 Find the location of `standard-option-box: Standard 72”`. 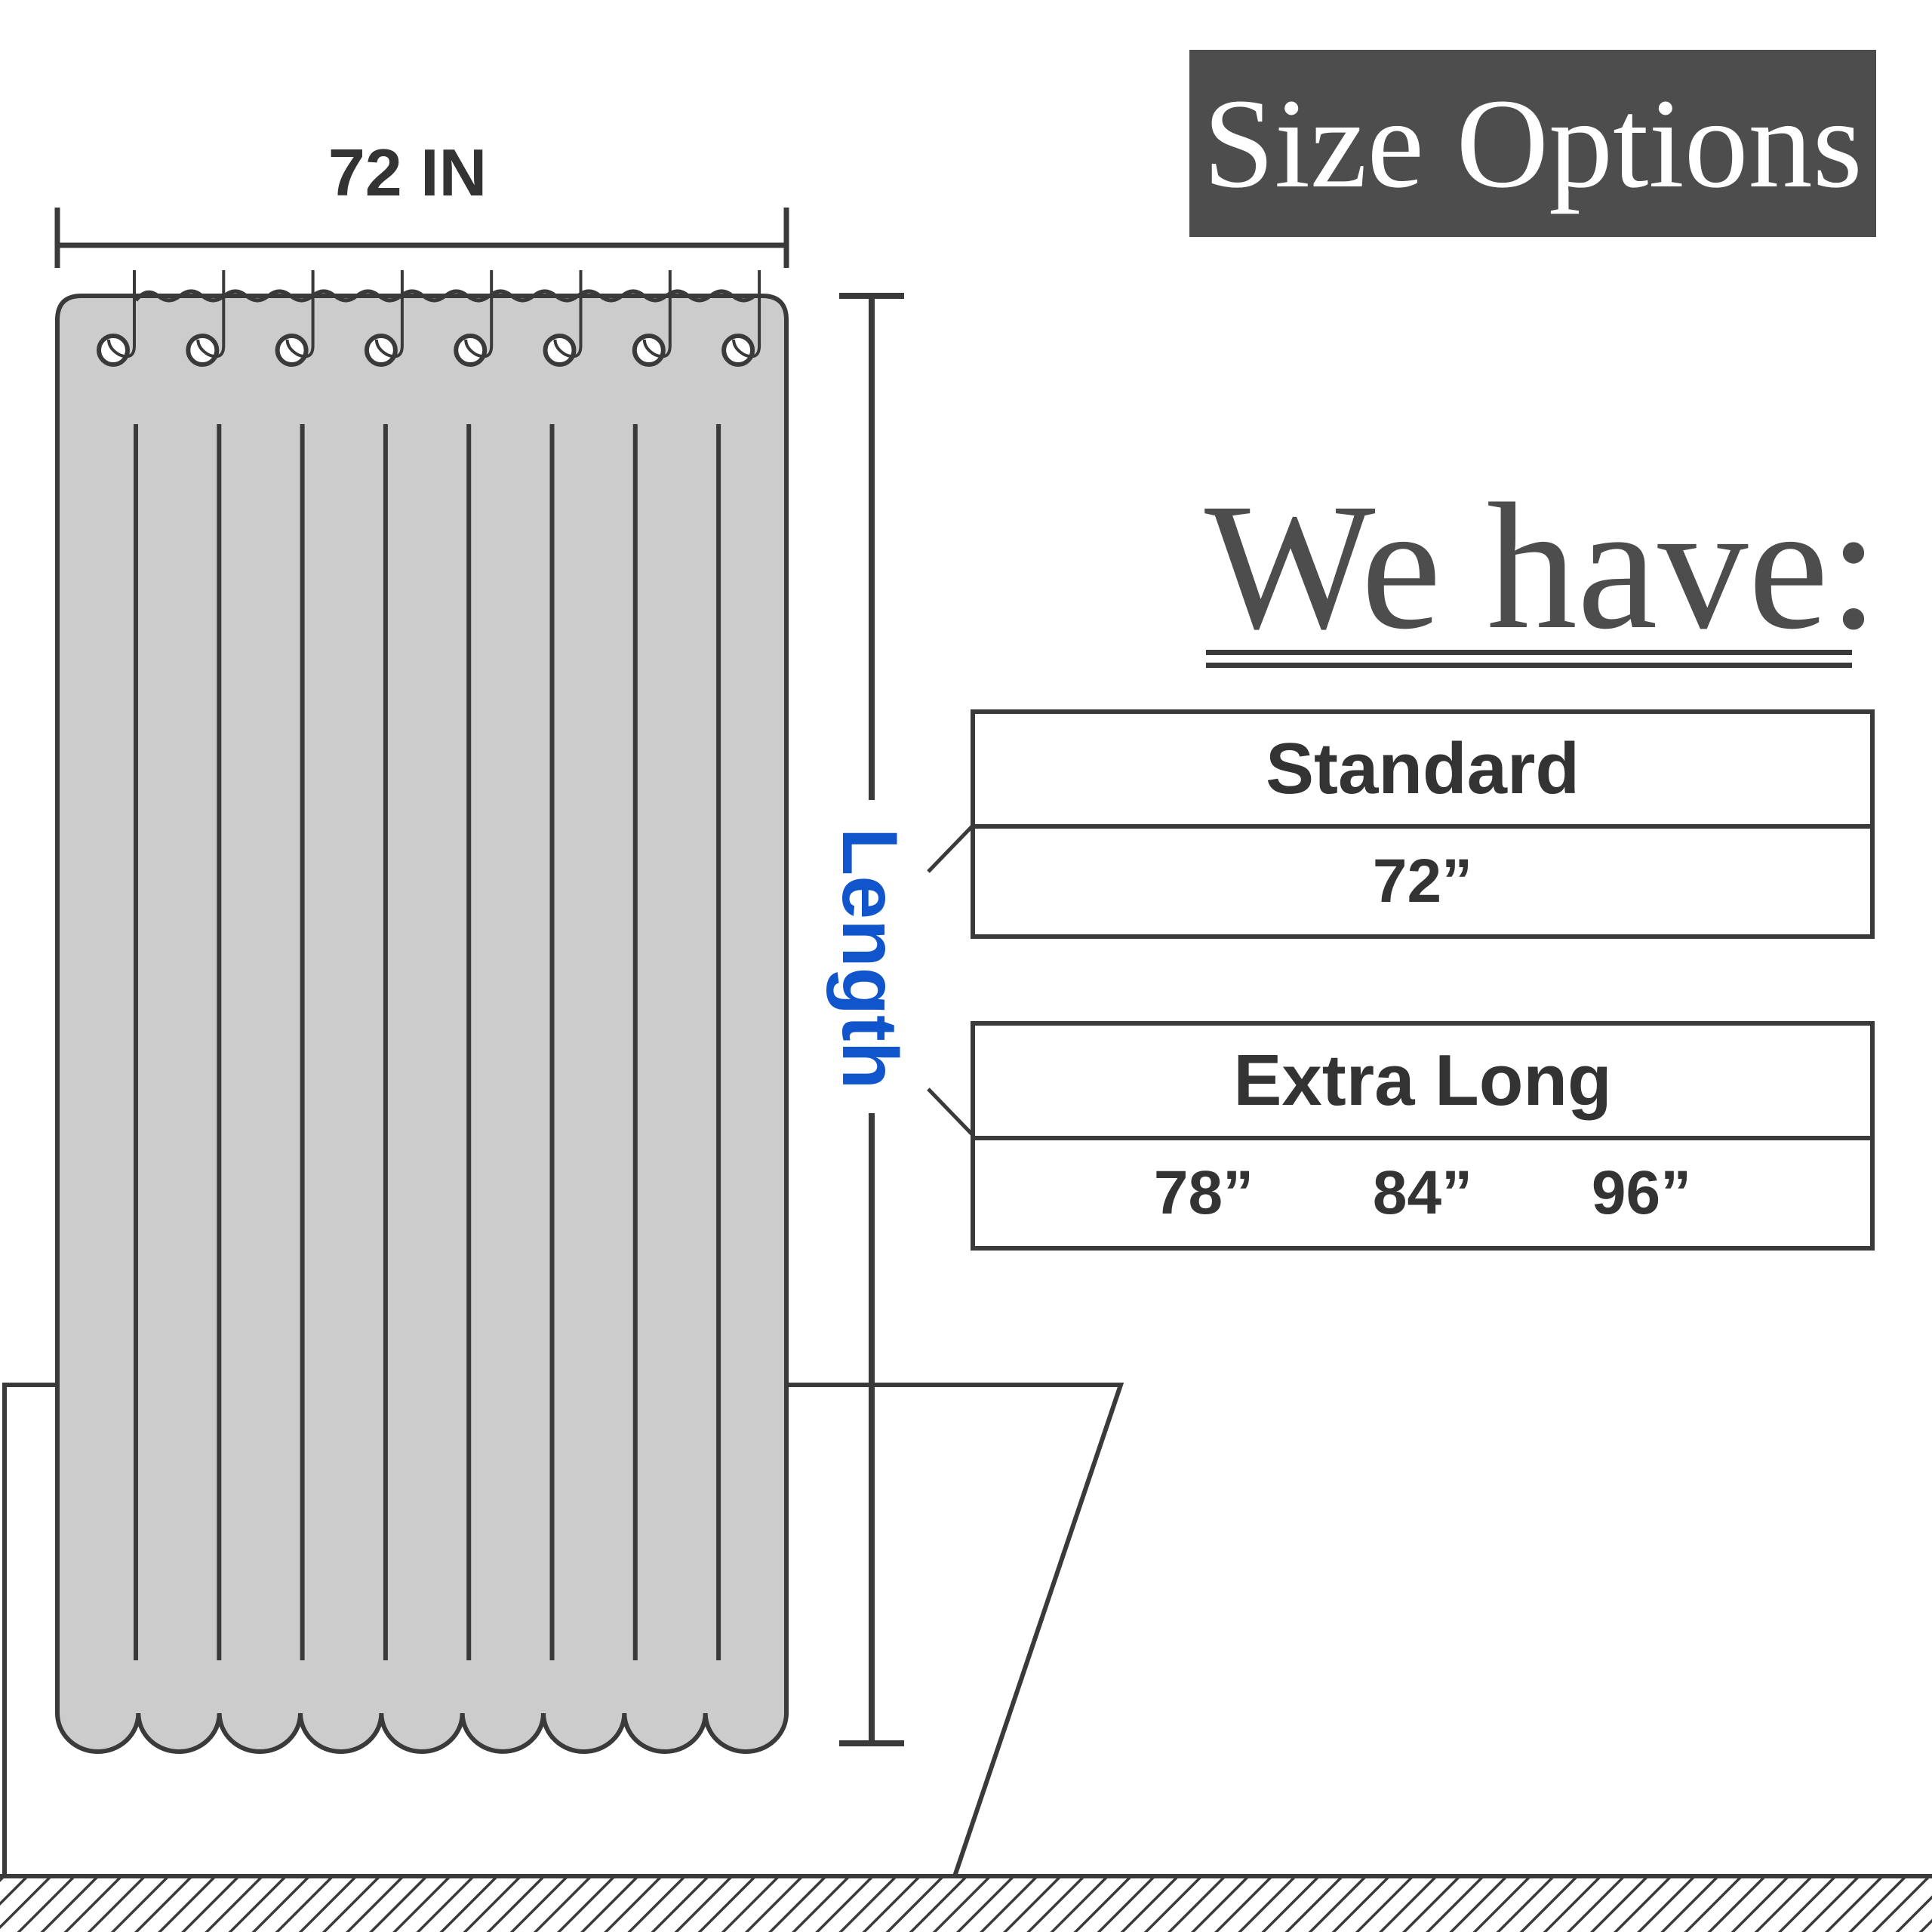

standard-option-box: Standard 72” is located at coordinates (1423, 824).